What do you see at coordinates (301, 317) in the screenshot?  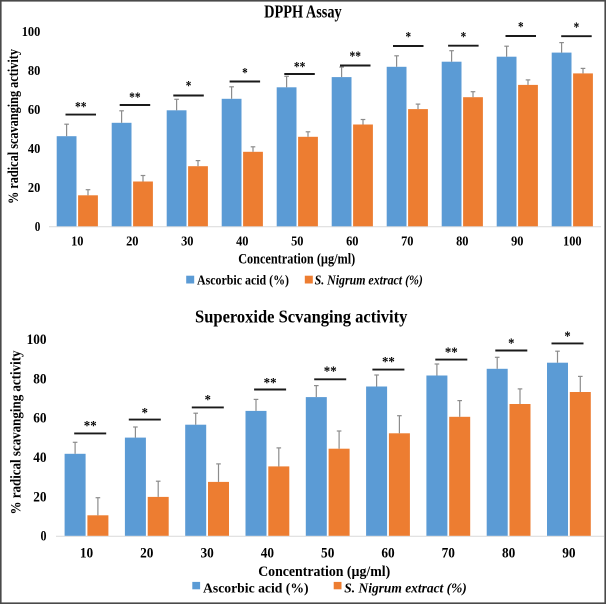 I see `svg-text: Superoxide Scvanging activity` at bounding box center [301, 317].